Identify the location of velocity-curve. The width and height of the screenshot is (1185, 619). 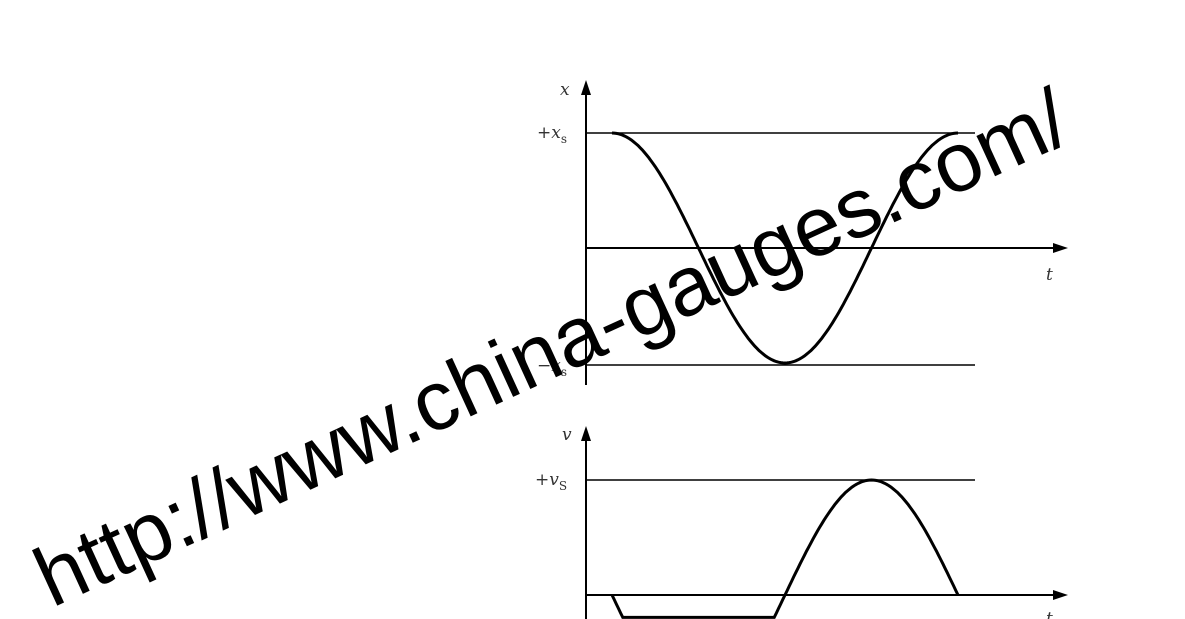
(785, 548).